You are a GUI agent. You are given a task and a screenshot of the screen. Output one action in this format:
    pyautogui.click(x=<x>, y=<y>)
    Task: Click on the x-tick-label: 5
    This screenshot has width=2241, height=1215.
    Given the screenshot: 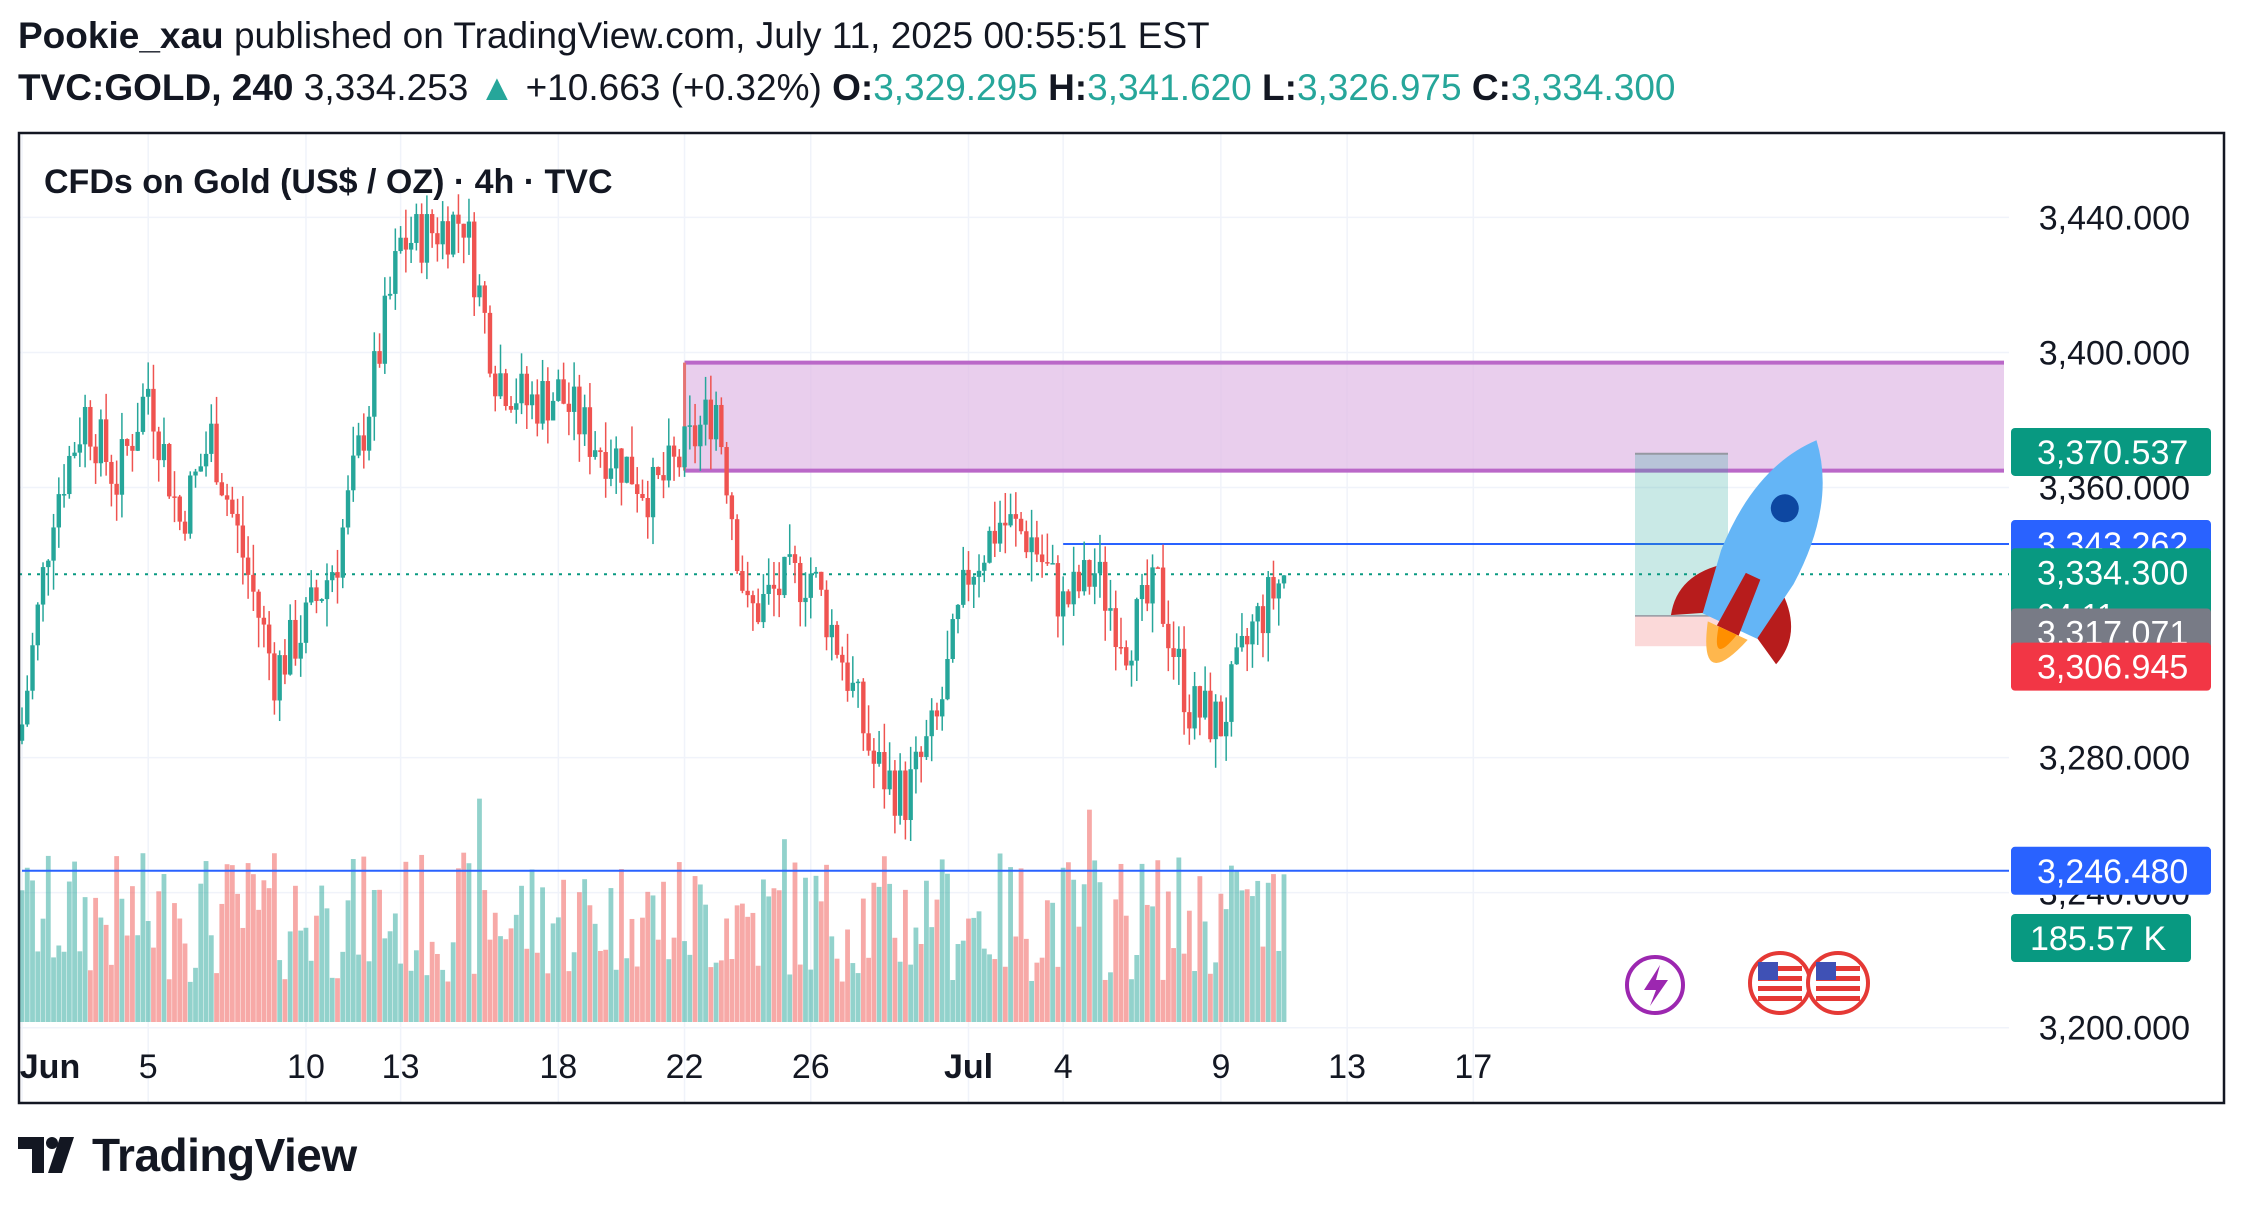 What is the action you would take?
    pyautogui.click(x=148, y=1067)
    